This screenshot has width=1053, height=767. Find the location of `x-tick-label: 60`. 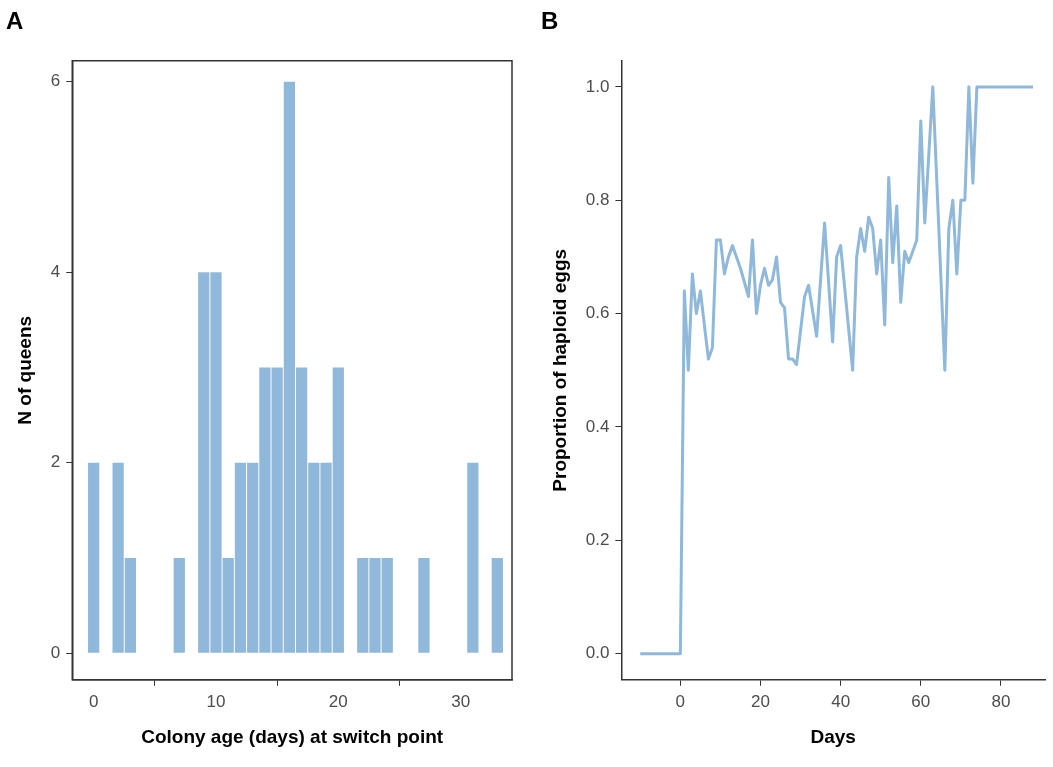

x-tick-label: 60 is located at coordinates (921, 701).